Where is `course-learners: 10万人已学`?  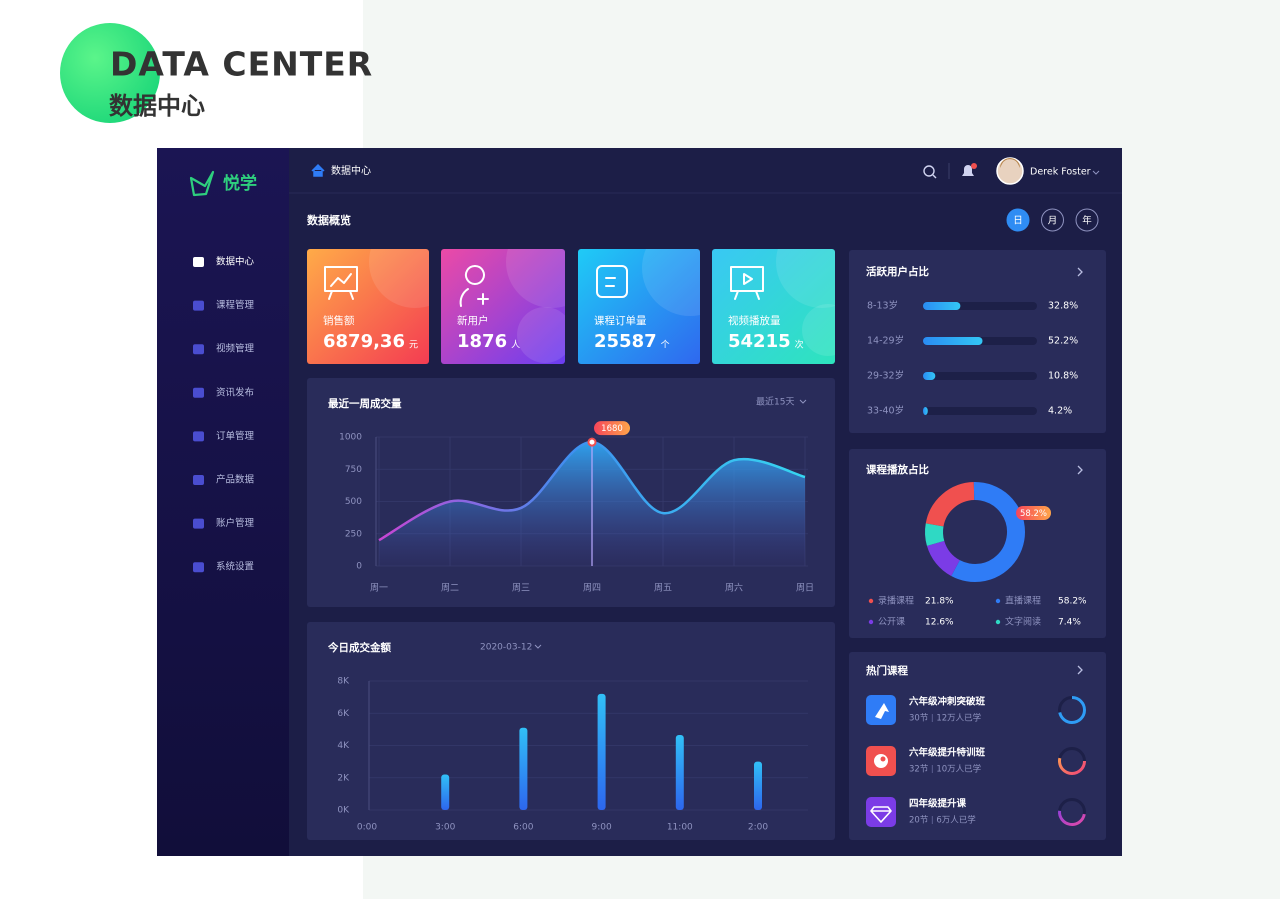
course-learners: 10万人已学 is located at coordinates (958, 769).